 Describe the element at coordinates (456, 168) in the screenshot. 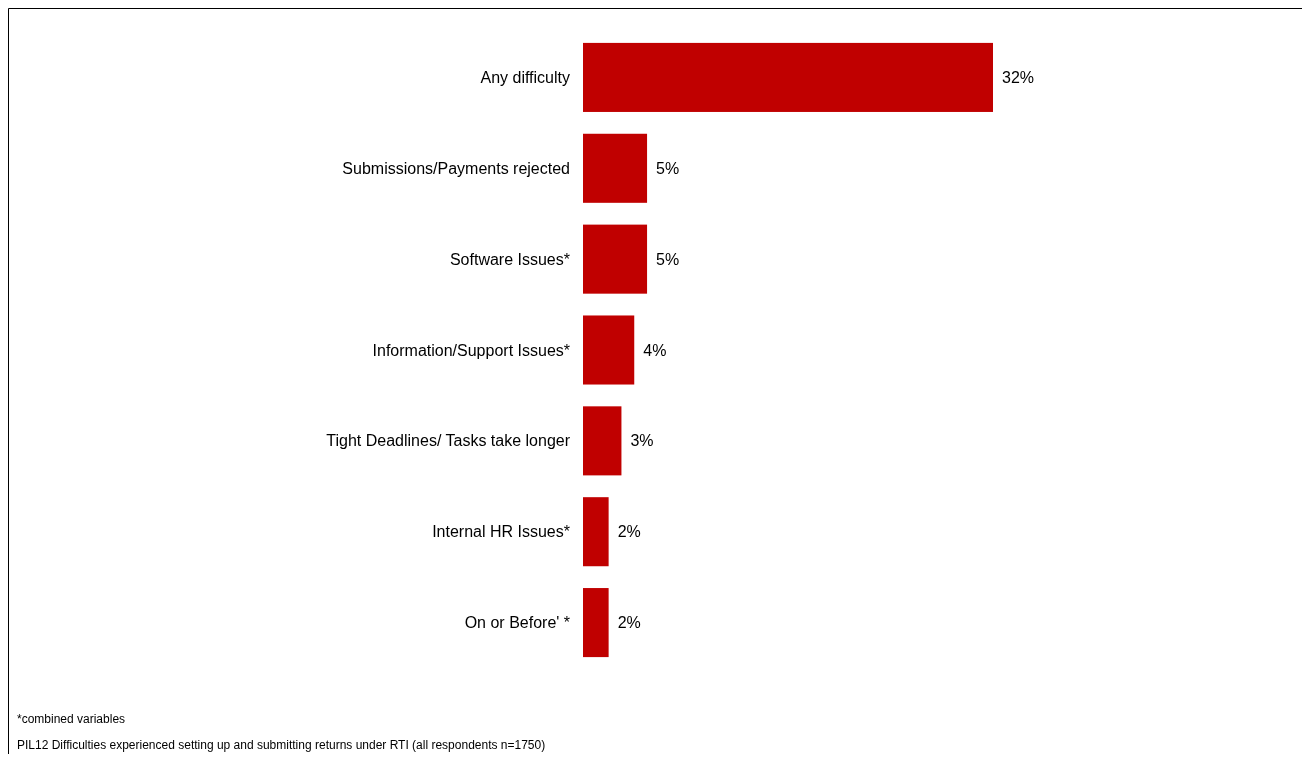

I see `y-tick-label: Submissions/Payments rejected` at that location.